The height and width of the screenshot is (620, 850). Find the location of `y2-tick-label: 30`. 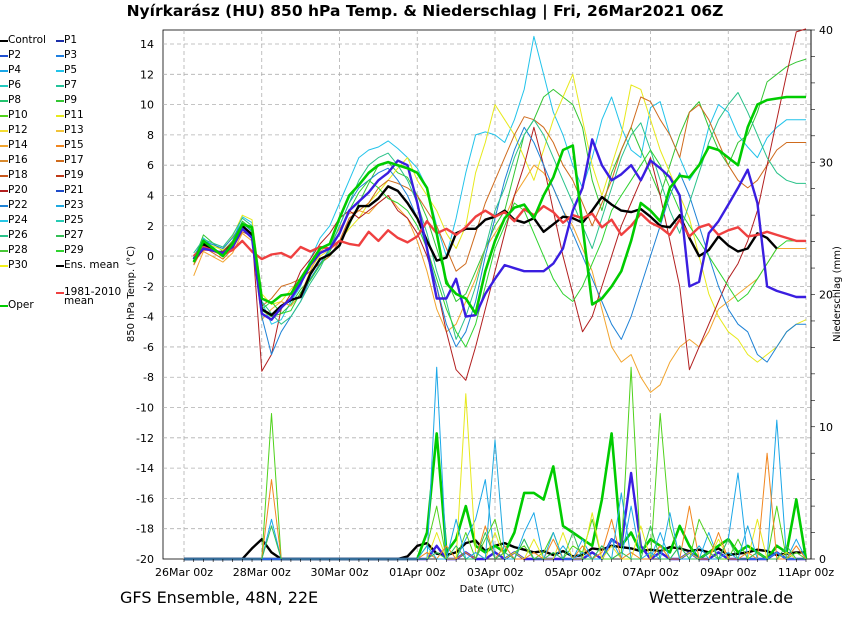

y2-tick-label: 30 is located at coordinates (826, 162).